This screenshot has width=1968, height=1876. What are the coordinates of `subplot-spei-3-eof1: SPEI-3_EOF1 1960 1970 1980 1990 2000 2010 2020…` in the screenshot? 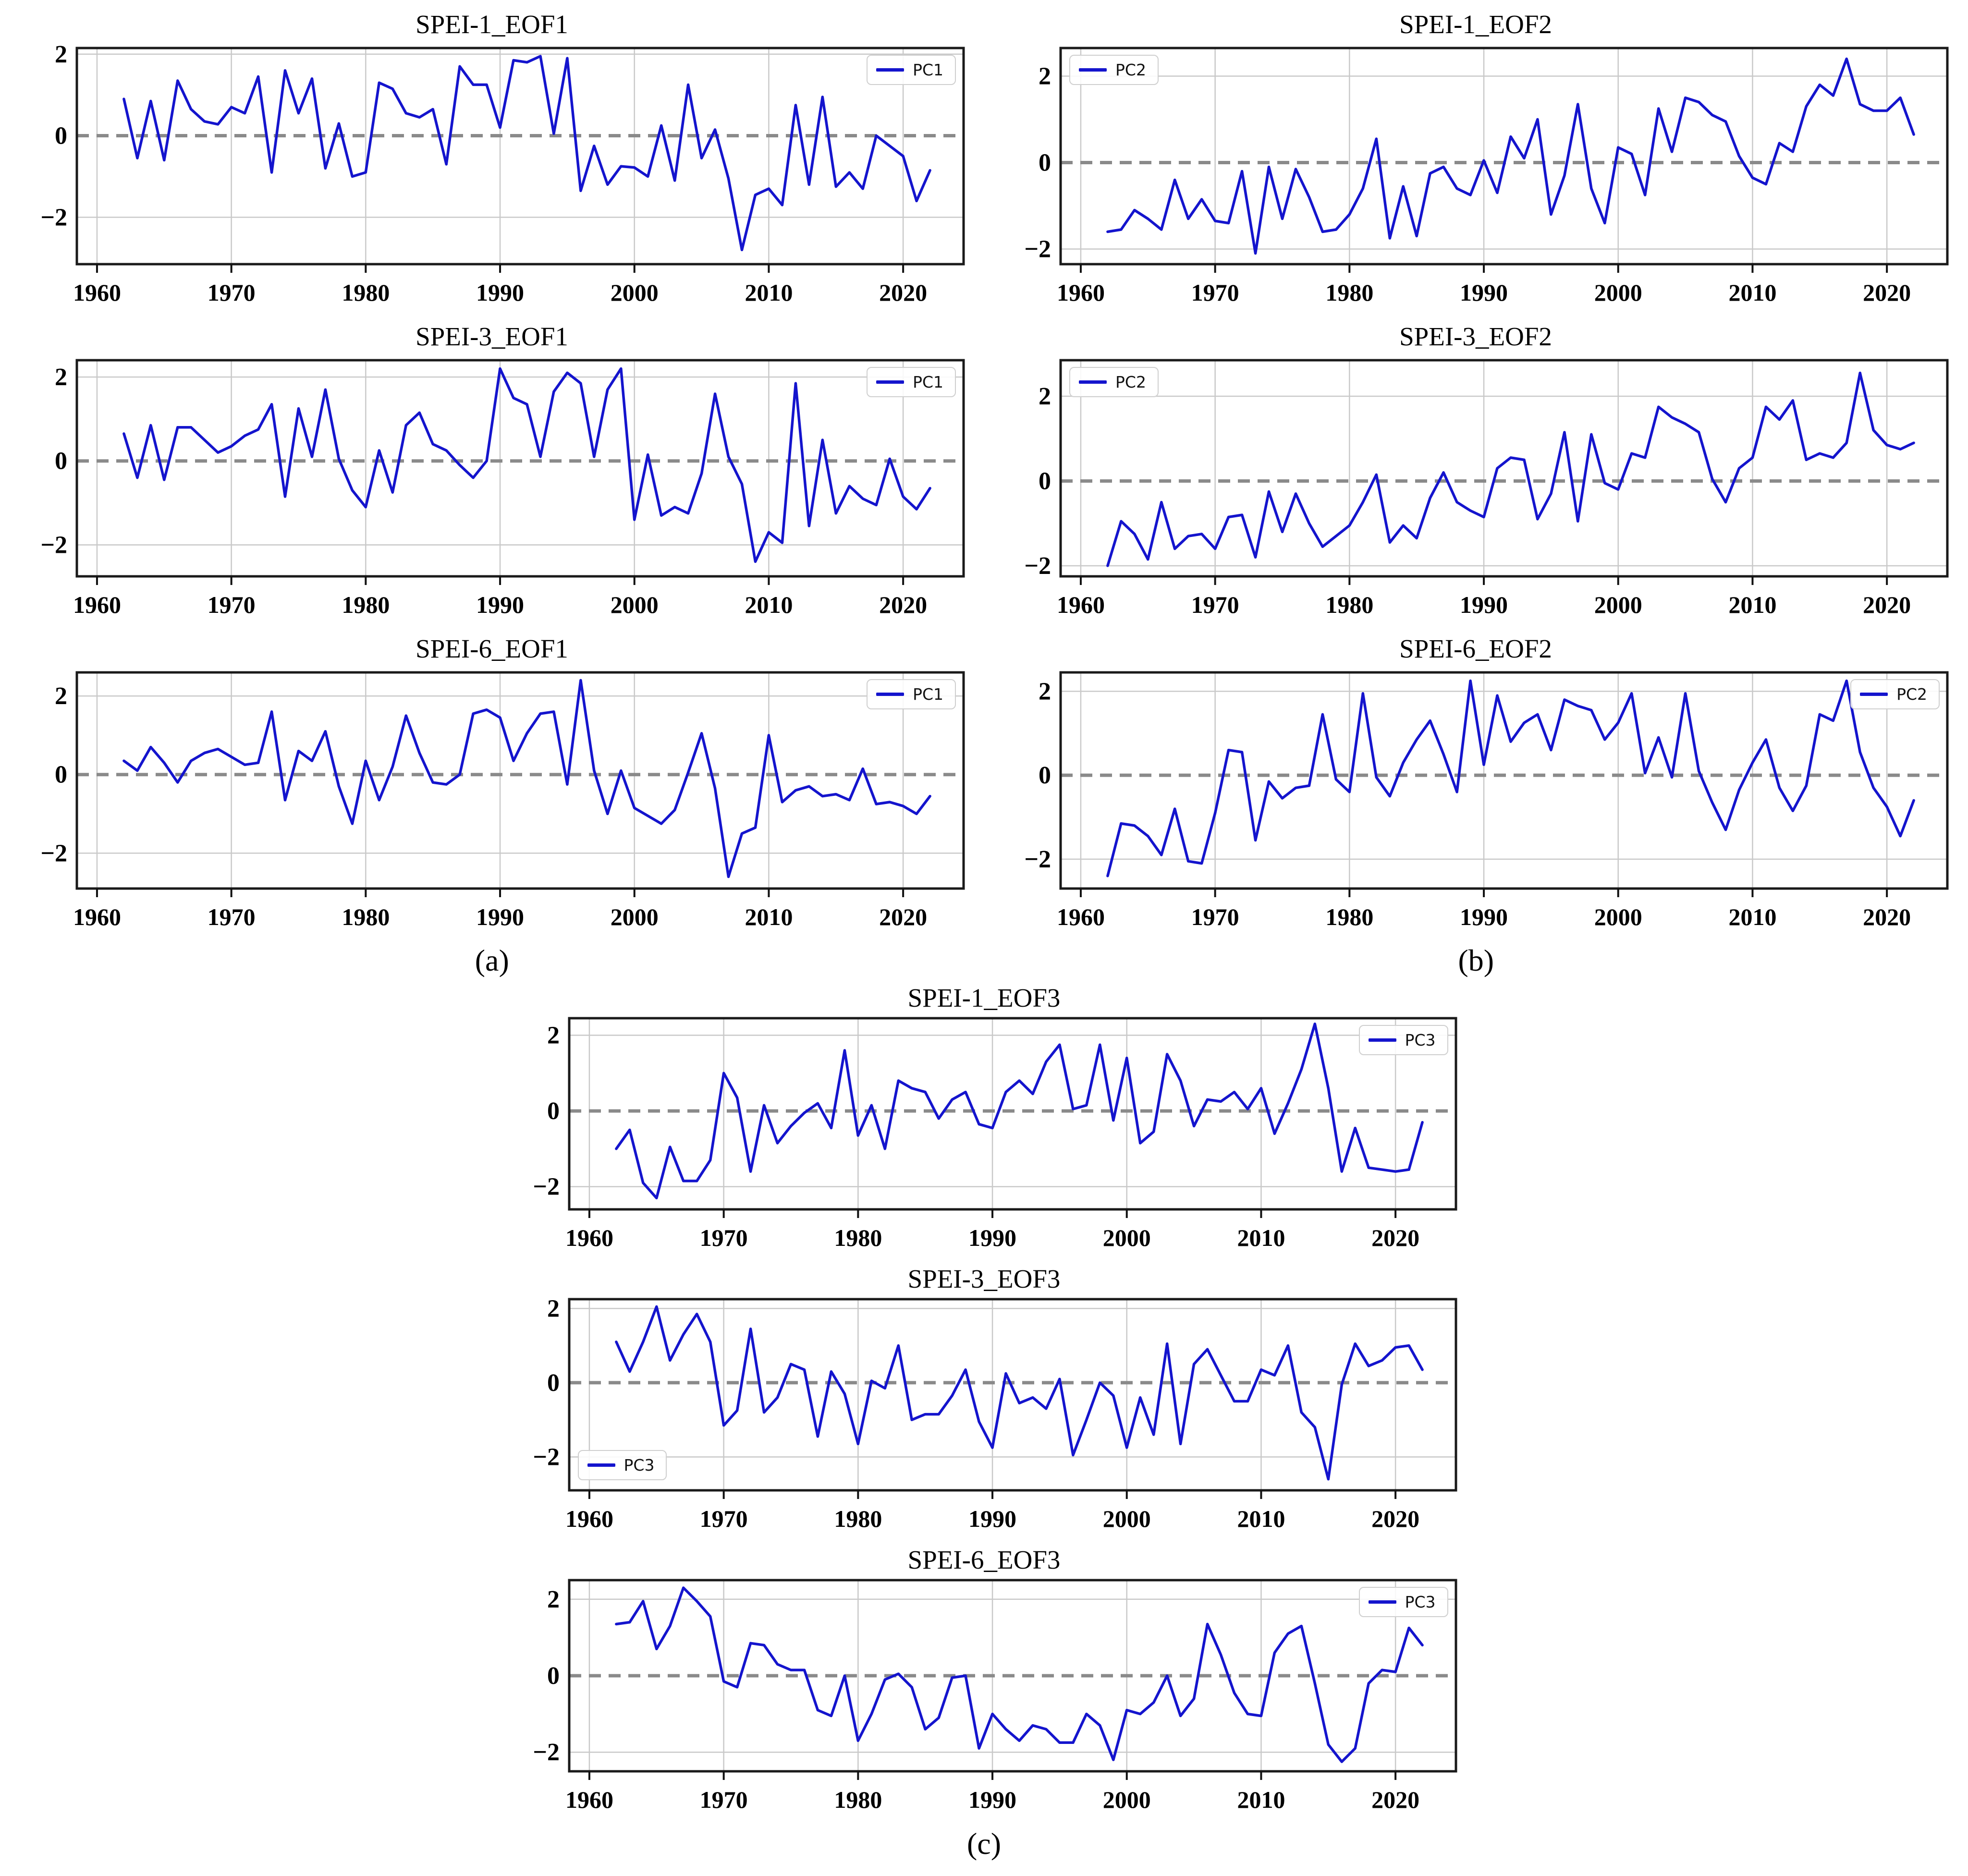 It's located at (492, 472).